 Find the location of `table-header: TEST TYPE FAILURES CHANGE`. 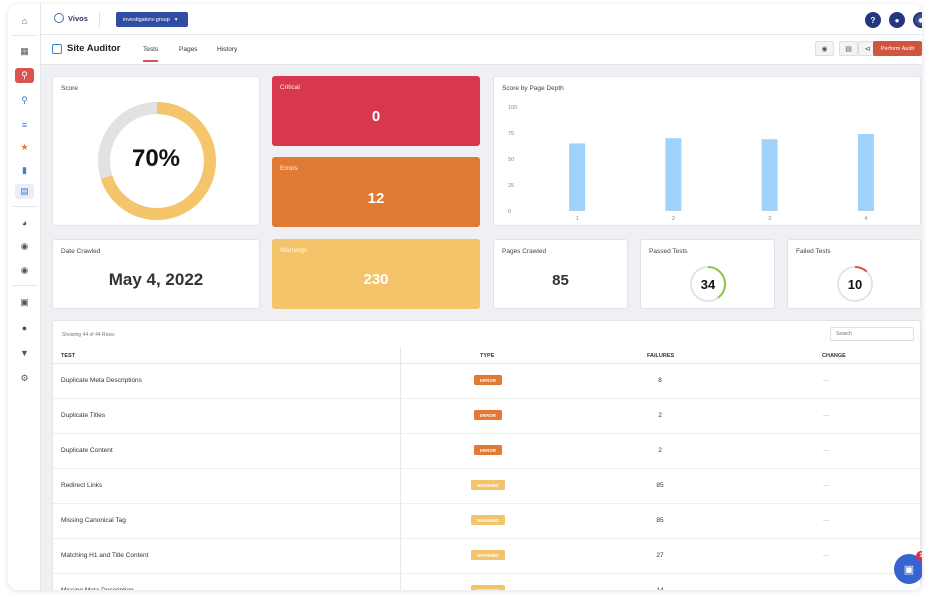

table-header: TEST TYPE FAILURES CHANGE is located at coordinates (486, 355).